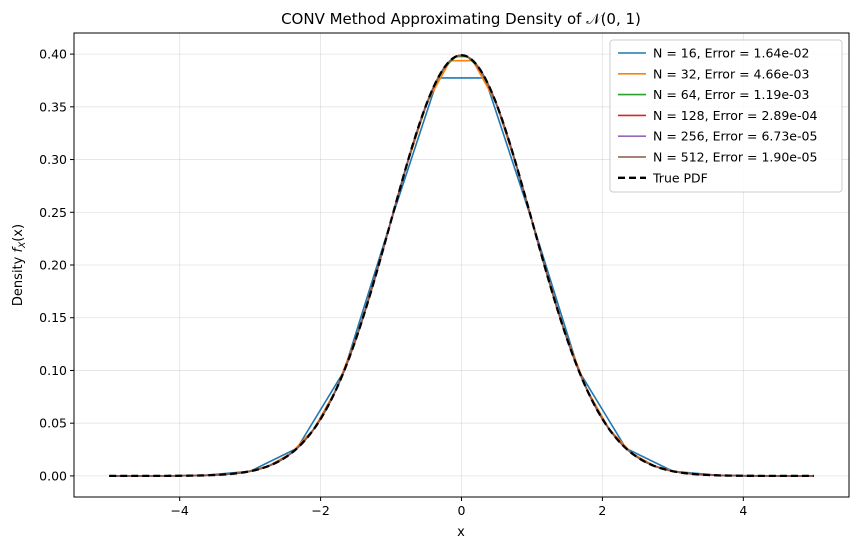 Image resolution: width=859 pixels, height=549 pixels. What do you see at coordinates (53, 159) in the screenshot?
I see `y-tick-label: 0.30` at bounding box center [53, 159].